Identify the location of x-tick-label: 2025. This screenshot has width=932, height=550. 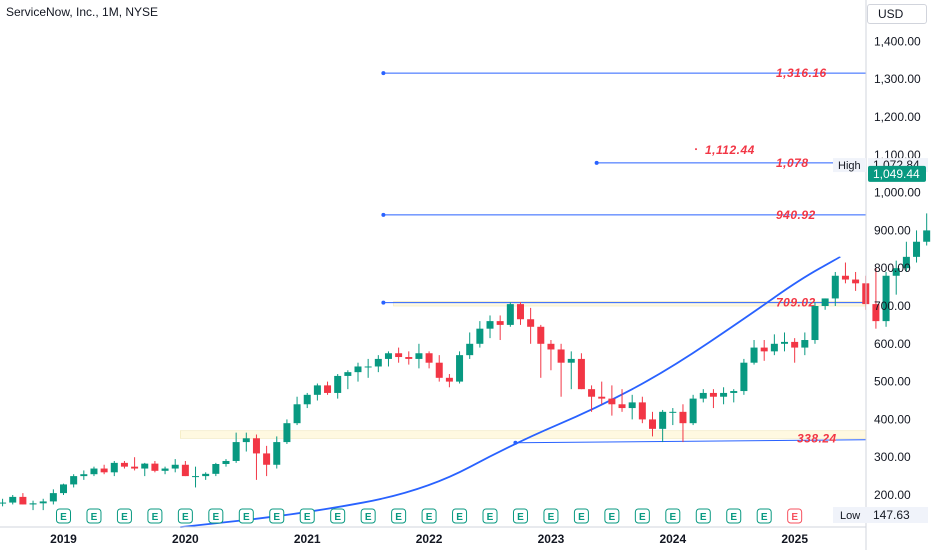
(794, 539).